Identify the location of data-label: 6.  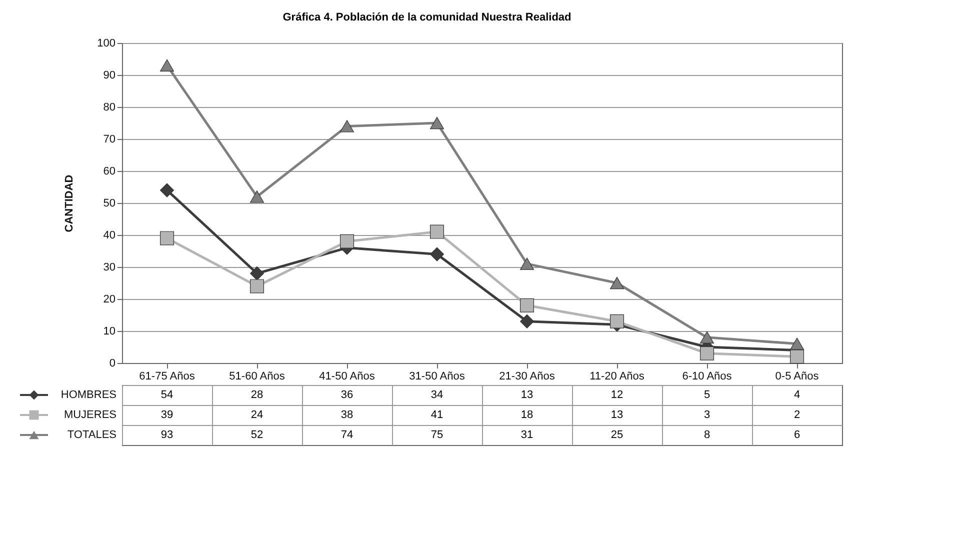
(797, 435).